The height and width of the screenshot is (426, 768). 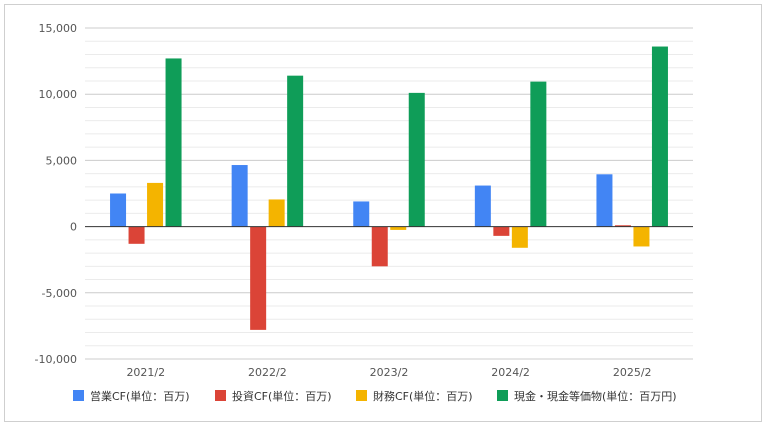 I want to click on y-tick-label: 15,000, so click(x=58, y=28).